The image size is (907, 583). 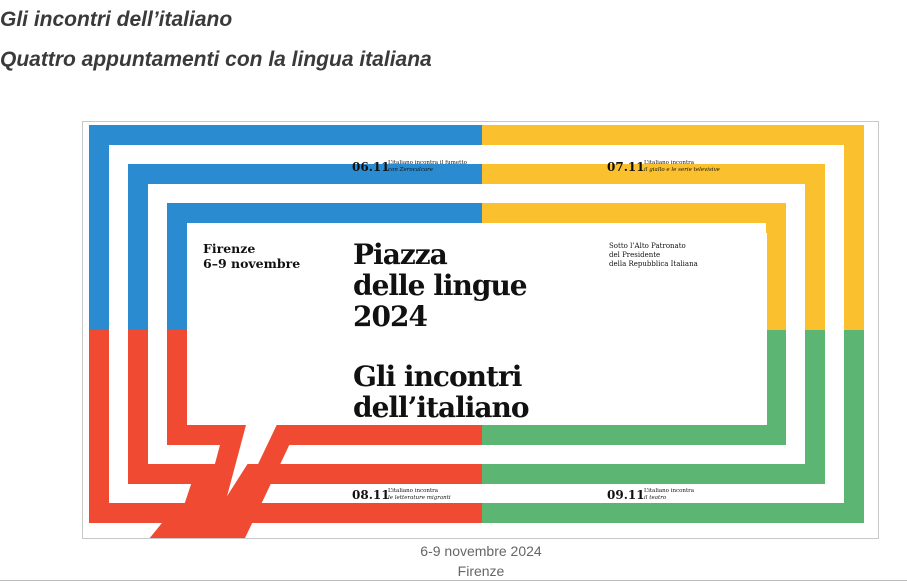 What do you see at coordinates (682, 170) in the screenshot?
I see `event-line: il giallo e le serie televisive` at bounding box center [682, 170].